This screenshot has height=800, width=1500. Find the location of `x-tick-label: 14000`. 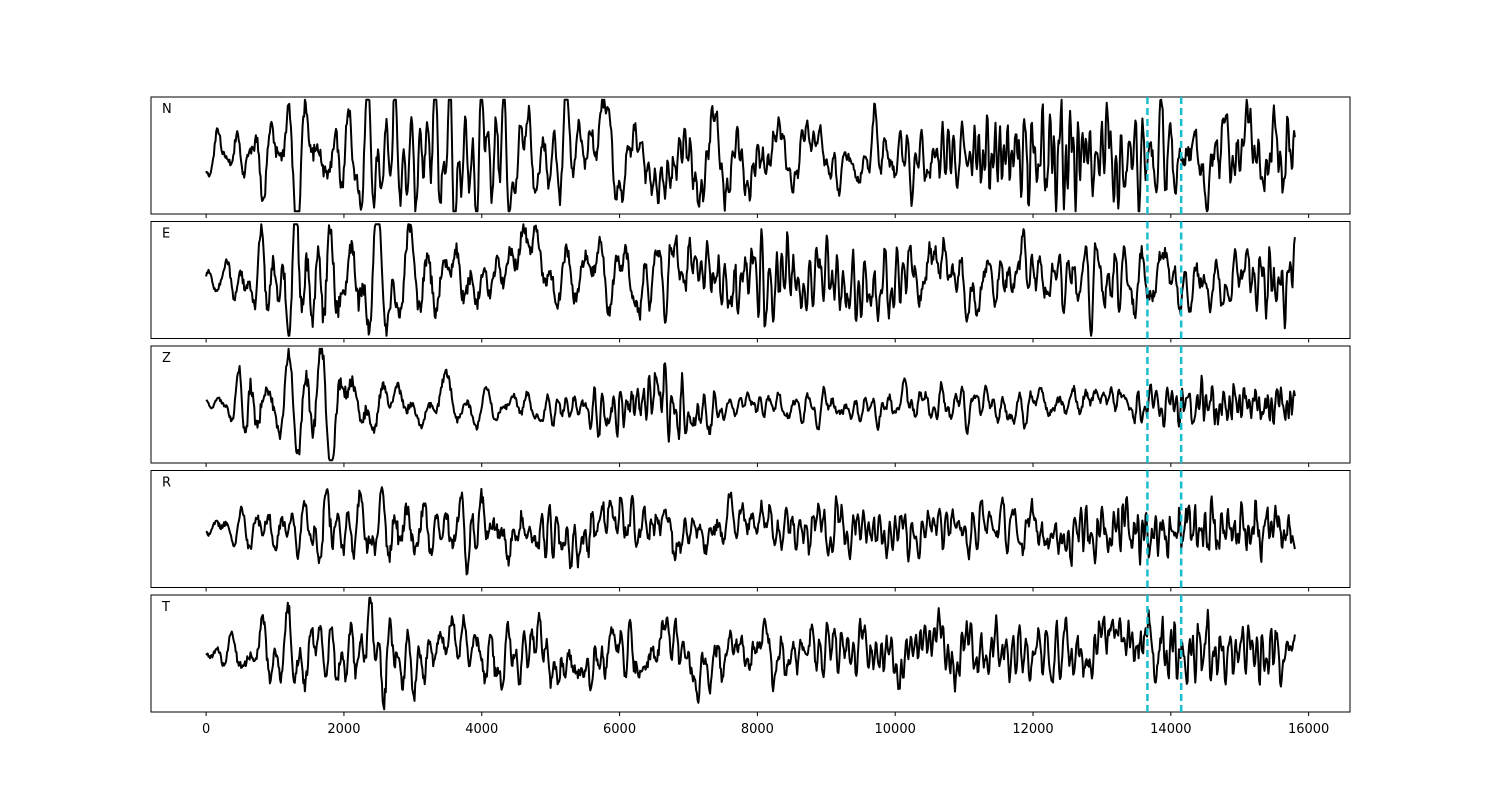

x-tick-label: 14000 is located at coordinates (1170, 729).